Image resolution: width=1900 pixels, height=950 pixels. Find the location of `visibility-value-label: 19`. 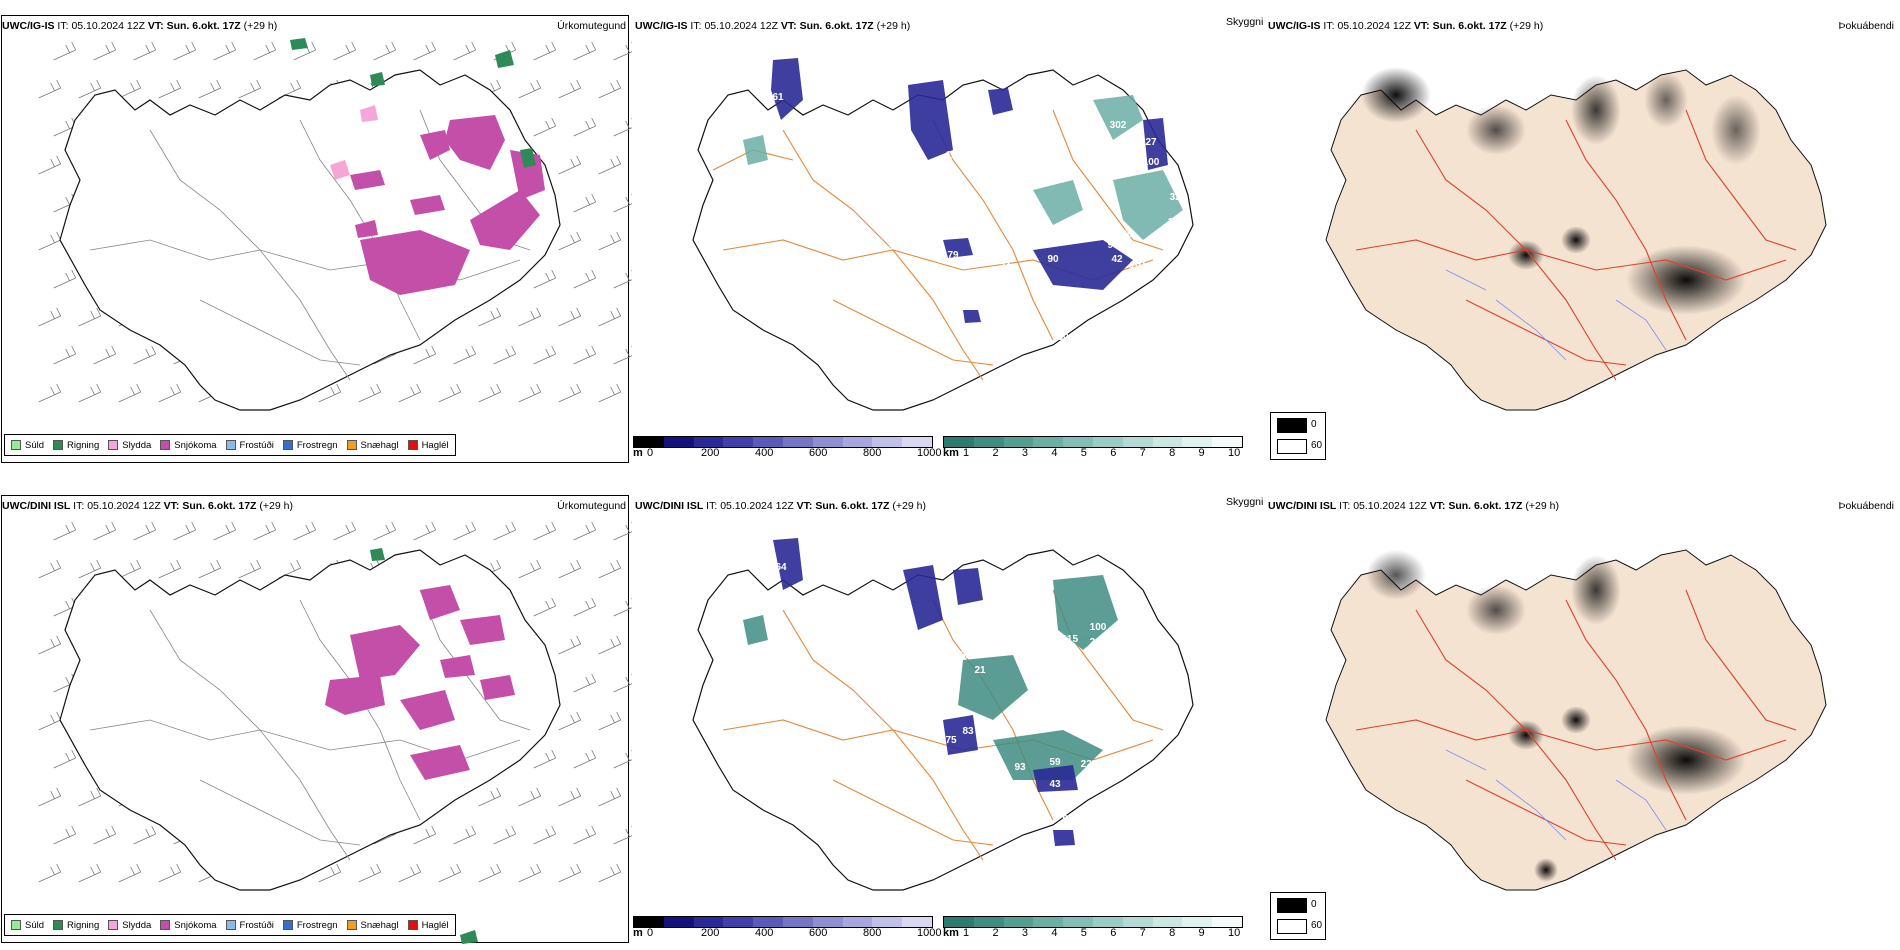

visibility-value-label: 19 is located at coordinates (1033, 222).